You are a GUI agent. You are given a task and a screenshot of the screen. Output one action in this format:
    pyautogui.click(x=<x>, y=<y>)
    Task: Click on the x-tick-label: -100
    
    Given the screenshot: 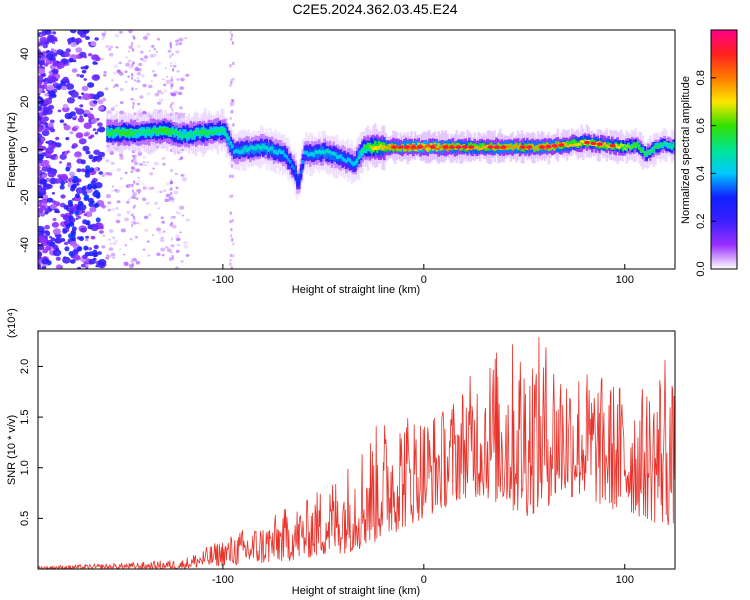 What is the action you would take?
    pyautogui.click(x=223, y=280)
    